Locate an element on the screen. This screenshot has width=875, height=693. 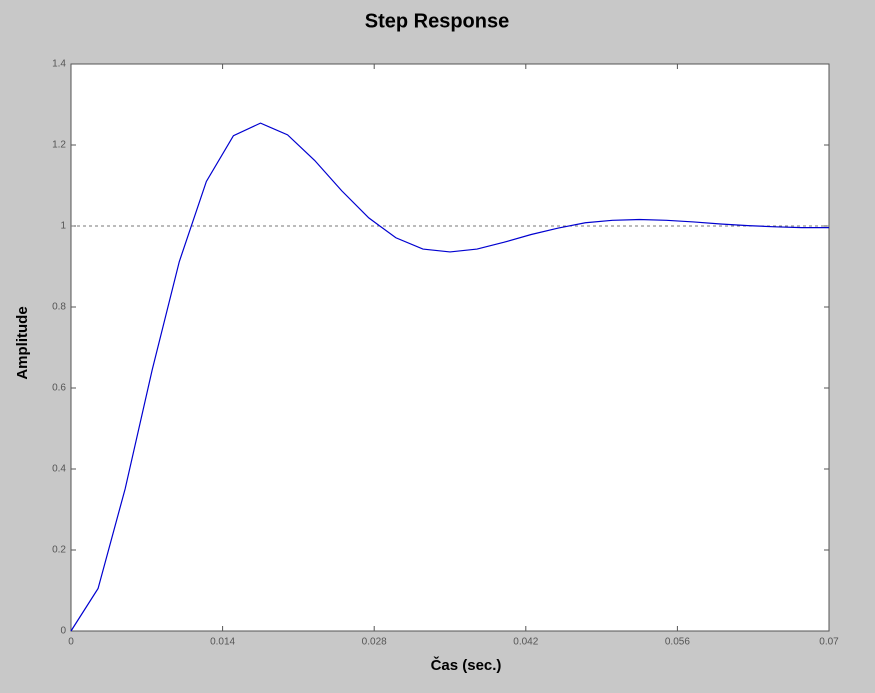
y-tick-label: 0.8 is located at coordinates (59, 307).